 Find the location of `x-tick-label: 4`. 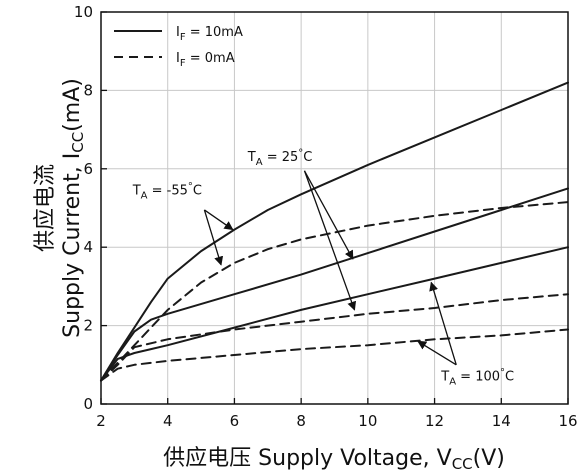

x-tick-label: 4 is located at coordinates (168, 421).